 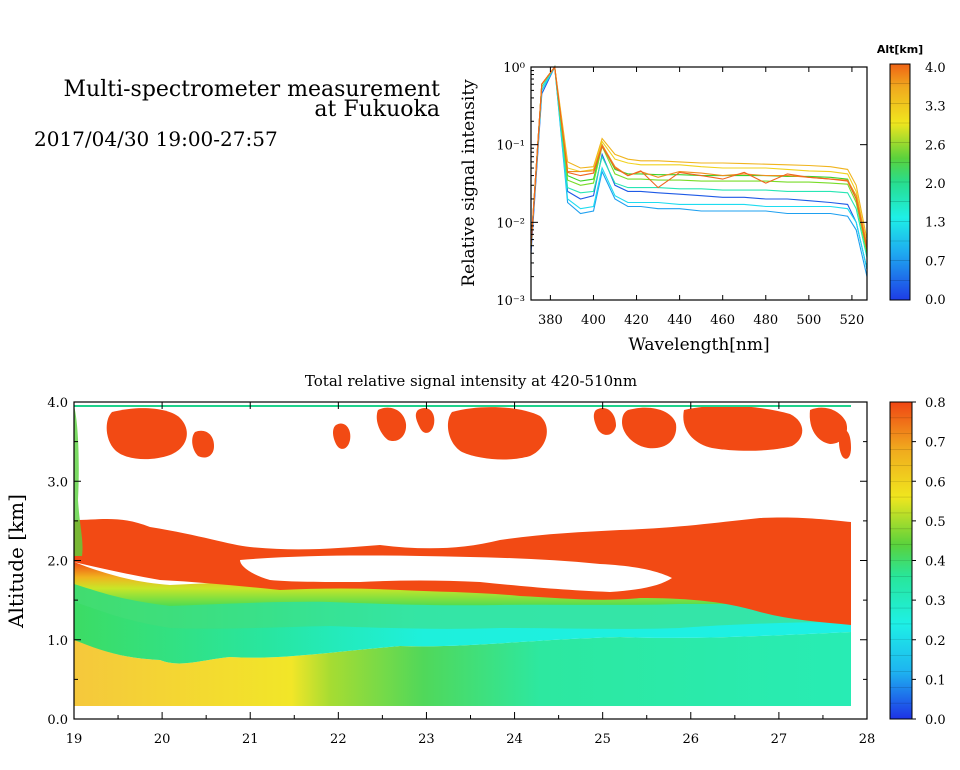 I want to click on heatmap-y-tick-label: 1.0, so click(x=57, y=641).